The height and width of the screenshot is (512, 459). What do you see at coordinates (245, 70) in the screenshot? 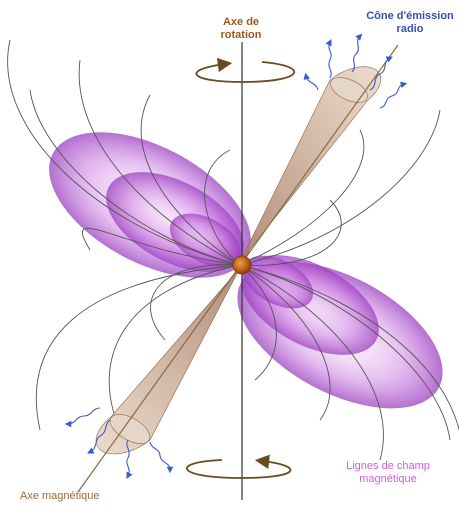
I see `rotation-arrow-top` at bounding box center [245, 70].